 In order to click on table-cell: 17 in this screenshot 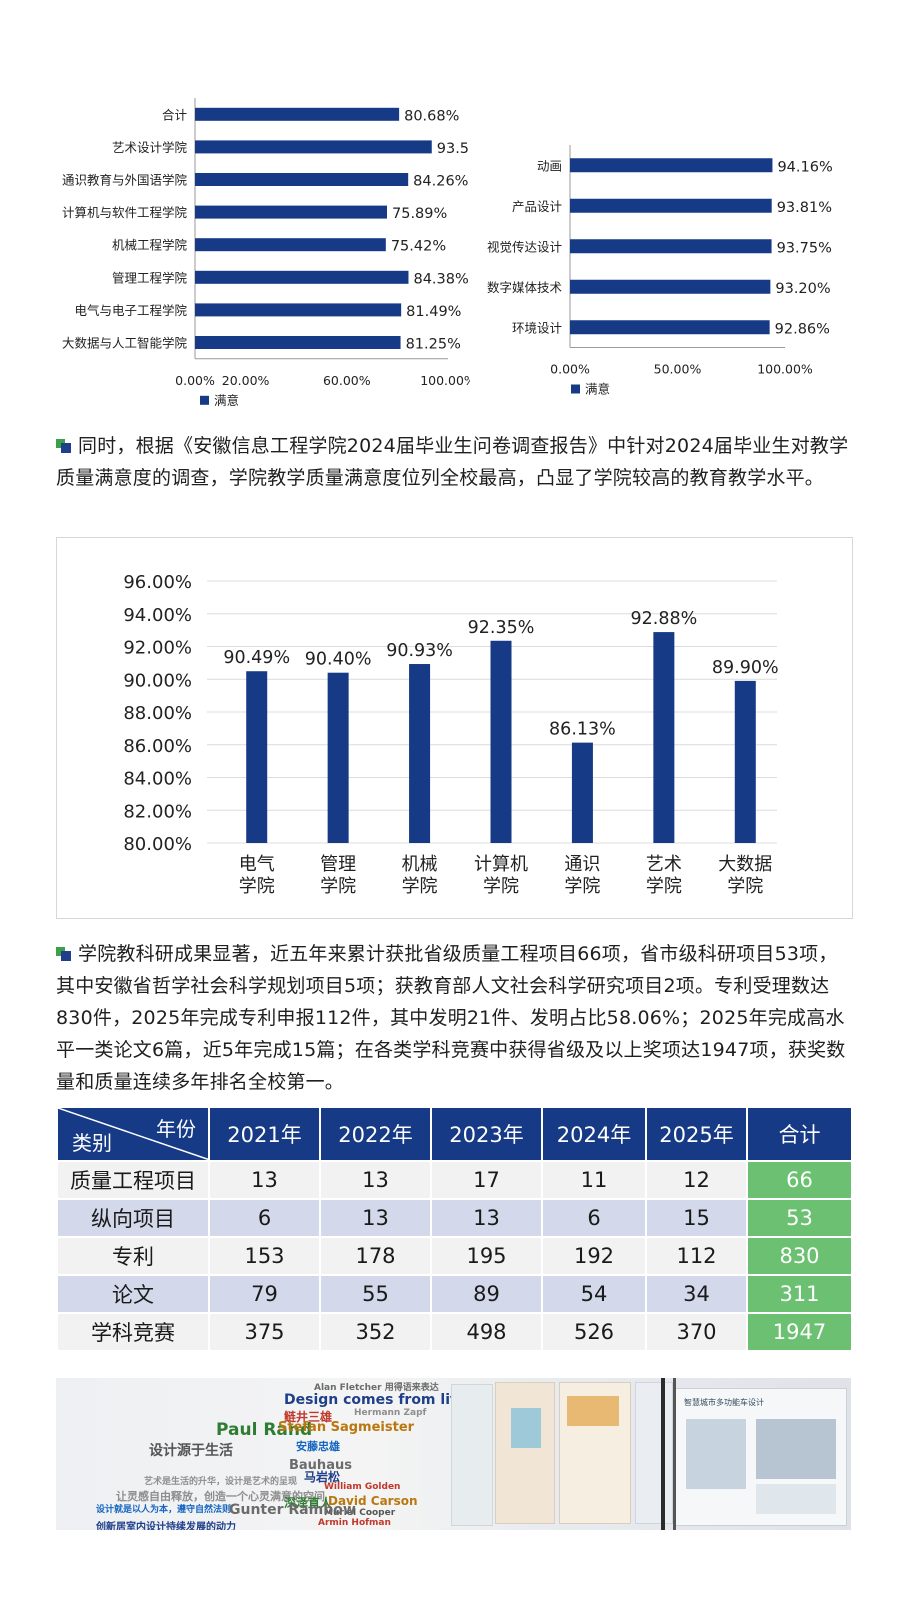, I will do `click(486, 1180)`.